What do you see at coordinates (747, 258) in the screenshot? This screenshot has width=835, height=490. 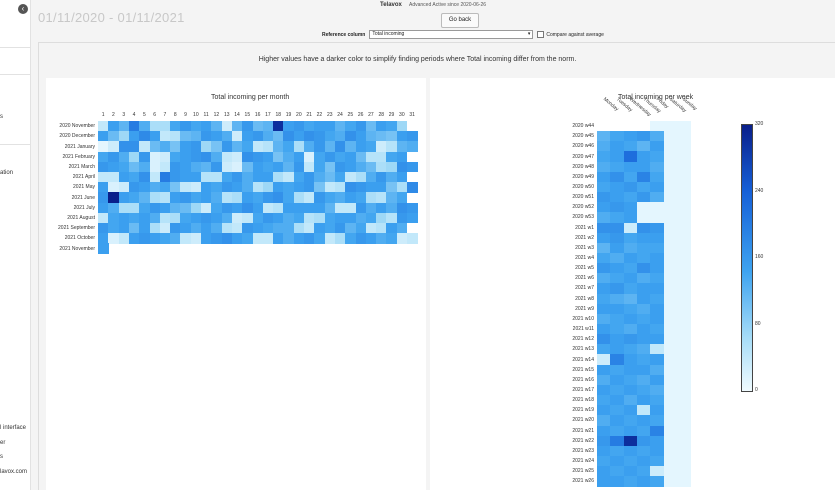 I see `colorbar` at bounding box center [747, 258].